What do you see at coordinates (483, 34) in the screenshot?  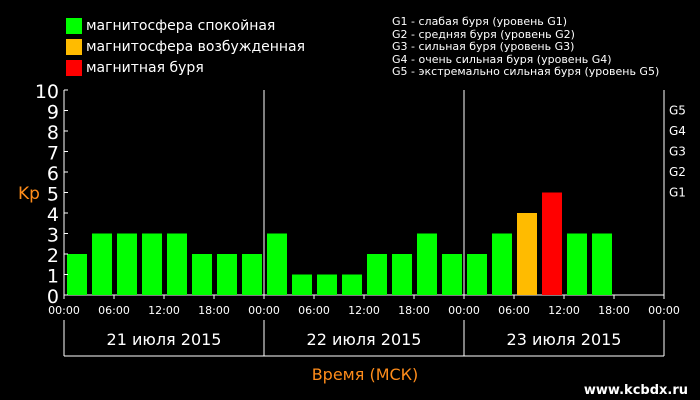 I see `g-level-item: G2 - средняя буря (уровень G2)` at bounding box center [483, 34].